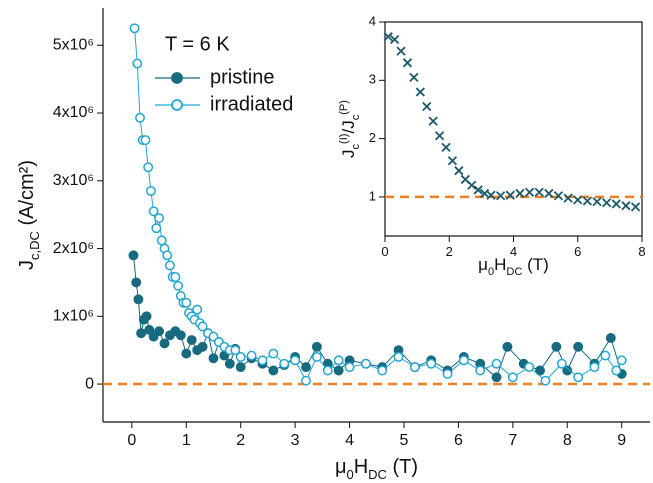 Image resolution: width=653 pixels, height=483 pixels. I want to click on label-part: DC, so click(377, 474).